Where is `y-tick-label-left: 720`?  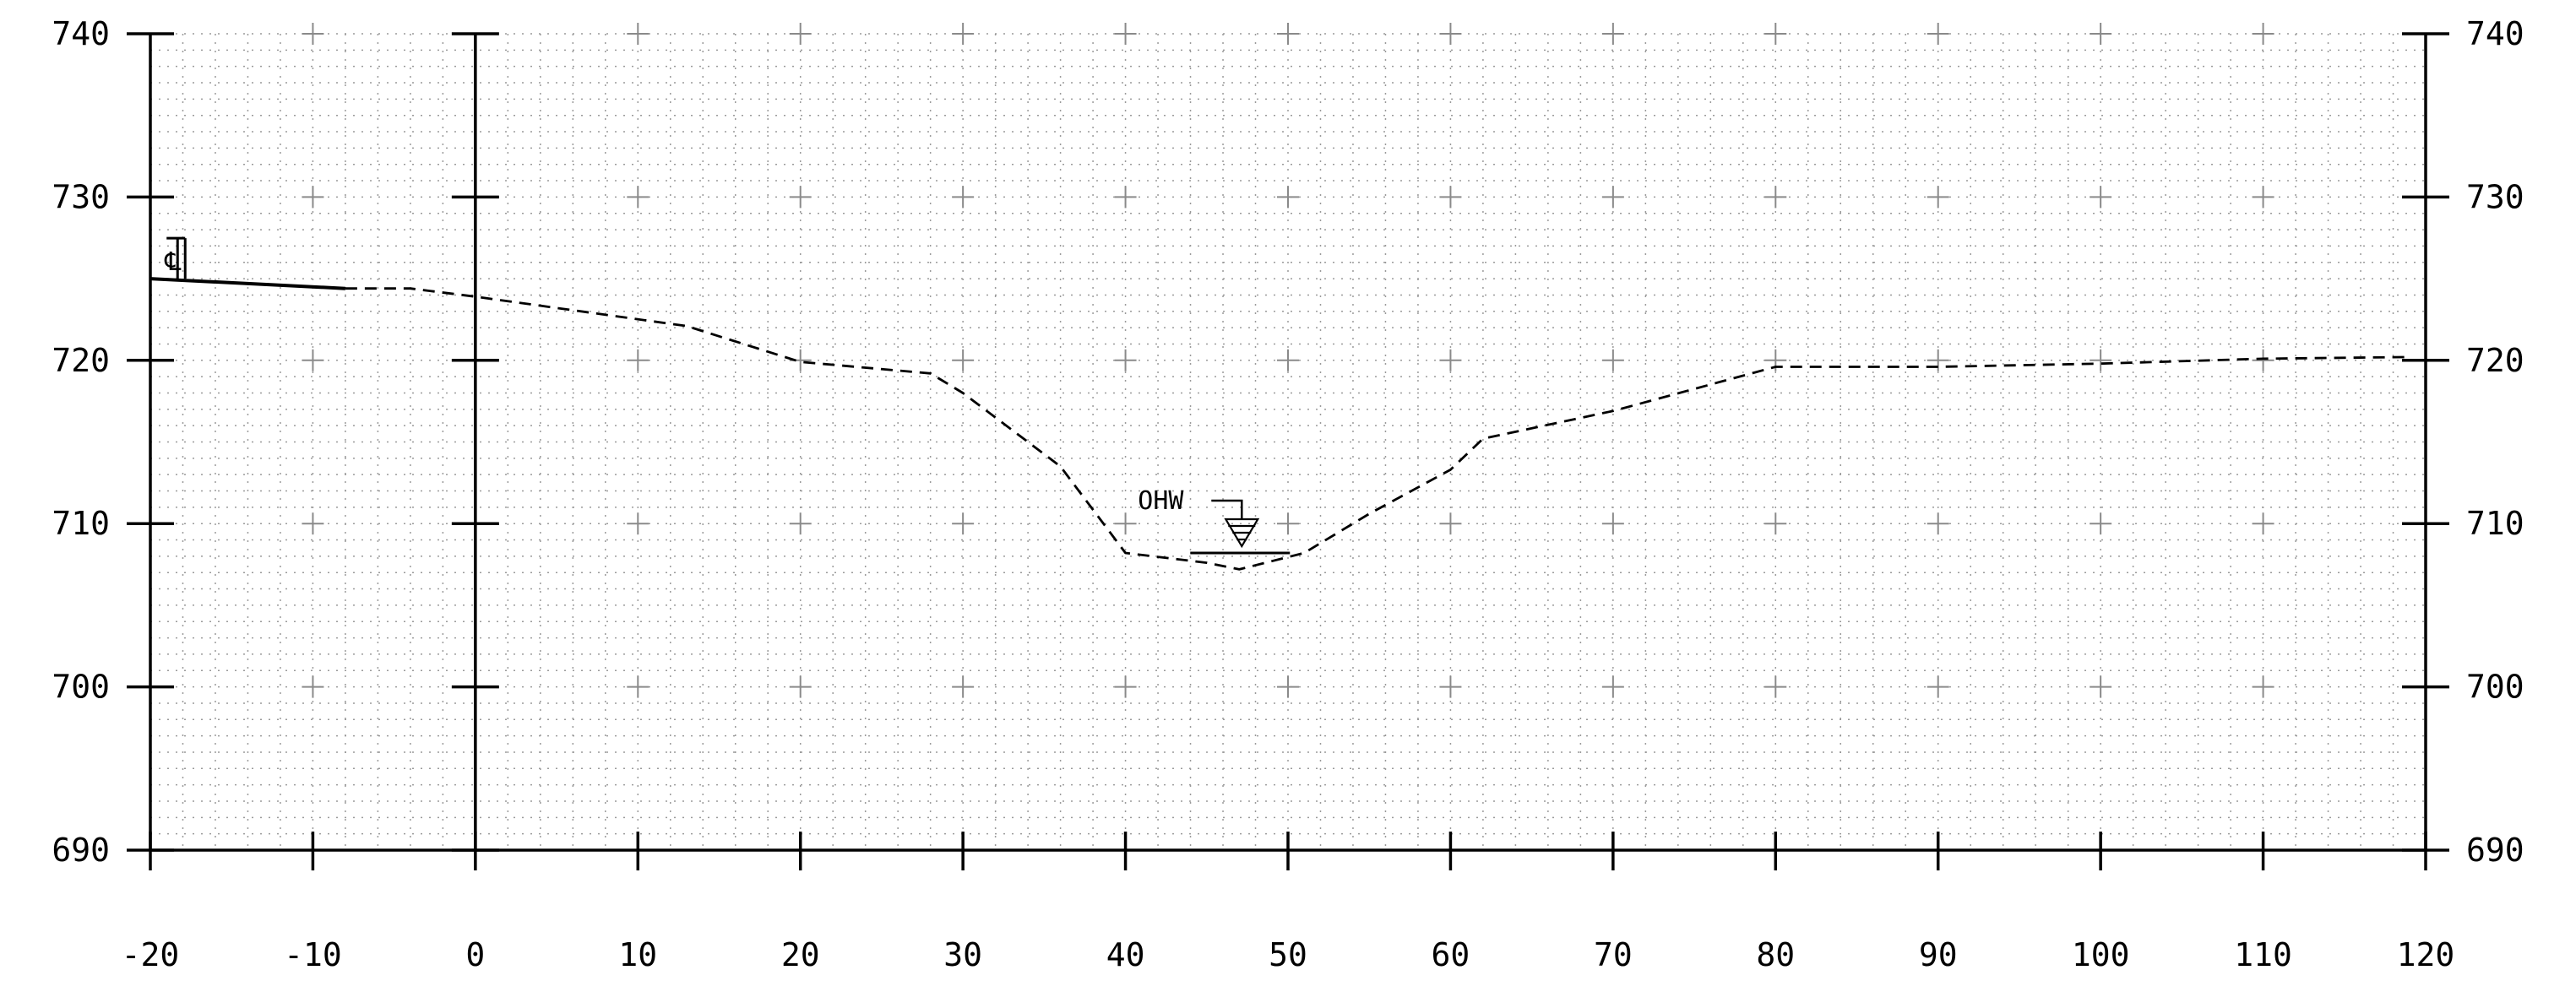 y-tick-label-left: 720 is located at coordinates (81, 360).